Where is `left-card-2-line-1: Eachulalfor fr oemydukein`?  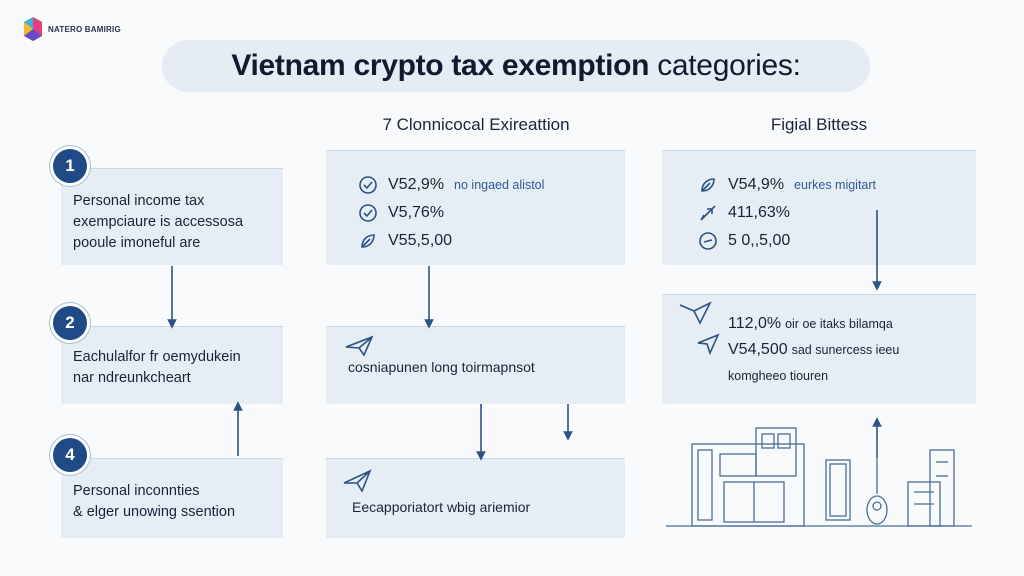
left-card-2-line-1: Eachulalfor fr oemydukein is located at coordinates (157, 357).